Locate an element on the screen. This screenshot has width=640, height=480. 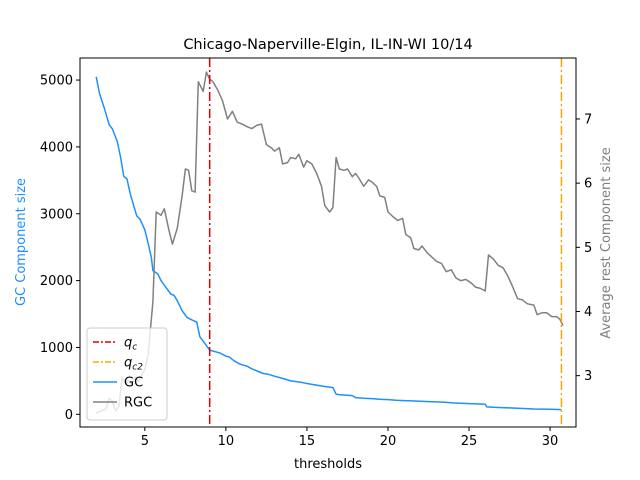
right-y-tick-label: 3 is located at coordinates (588, 376).